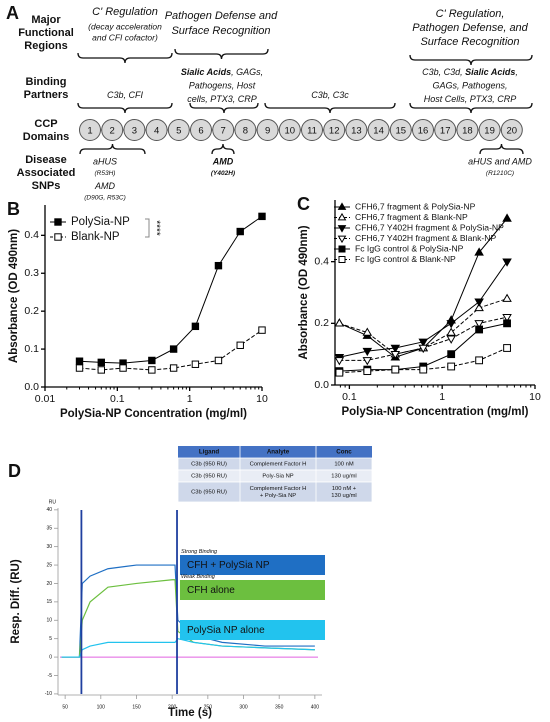 The image size is (550, 722). What do you see at coordinates (344, 452) in the screenshot?
I see `table-header: Conc` at bounding box center [344, 452].